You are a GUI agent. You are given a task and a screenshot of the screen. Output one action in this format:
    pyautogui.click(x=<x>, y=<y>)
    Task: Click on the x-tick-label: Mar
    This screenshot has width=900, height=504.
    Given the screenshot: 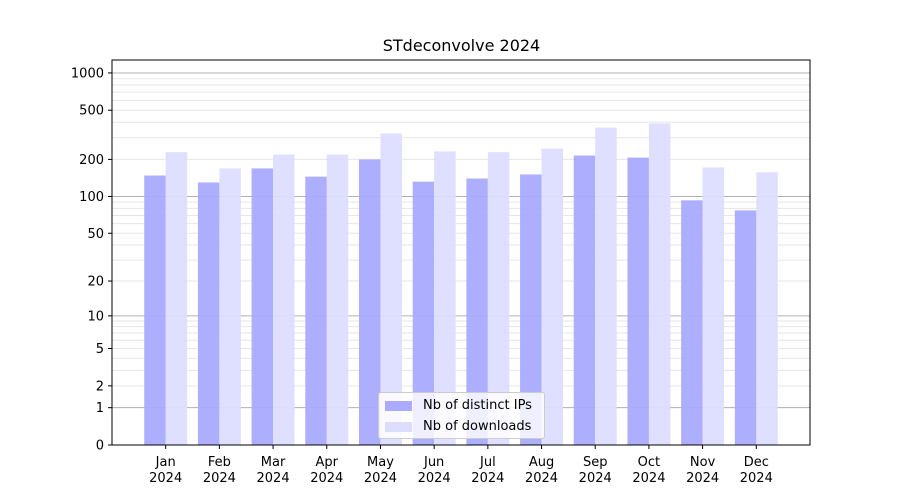 What is the action you would take?
    pyautogui.click(x=273, y=462)
    